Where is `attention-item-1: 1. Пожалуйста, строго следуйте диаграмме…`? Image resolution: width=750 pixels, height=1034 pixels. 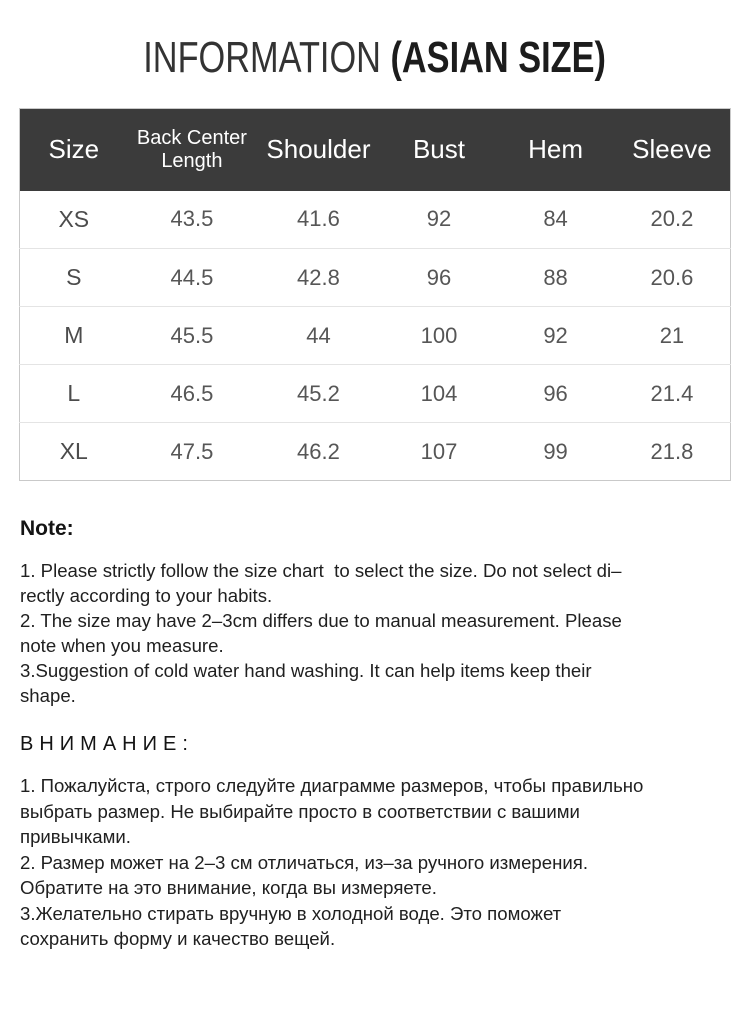 attention-item-1: 1. Пожалуйста, строго следуйте диаграмме… is located at coordinates (332, 811).